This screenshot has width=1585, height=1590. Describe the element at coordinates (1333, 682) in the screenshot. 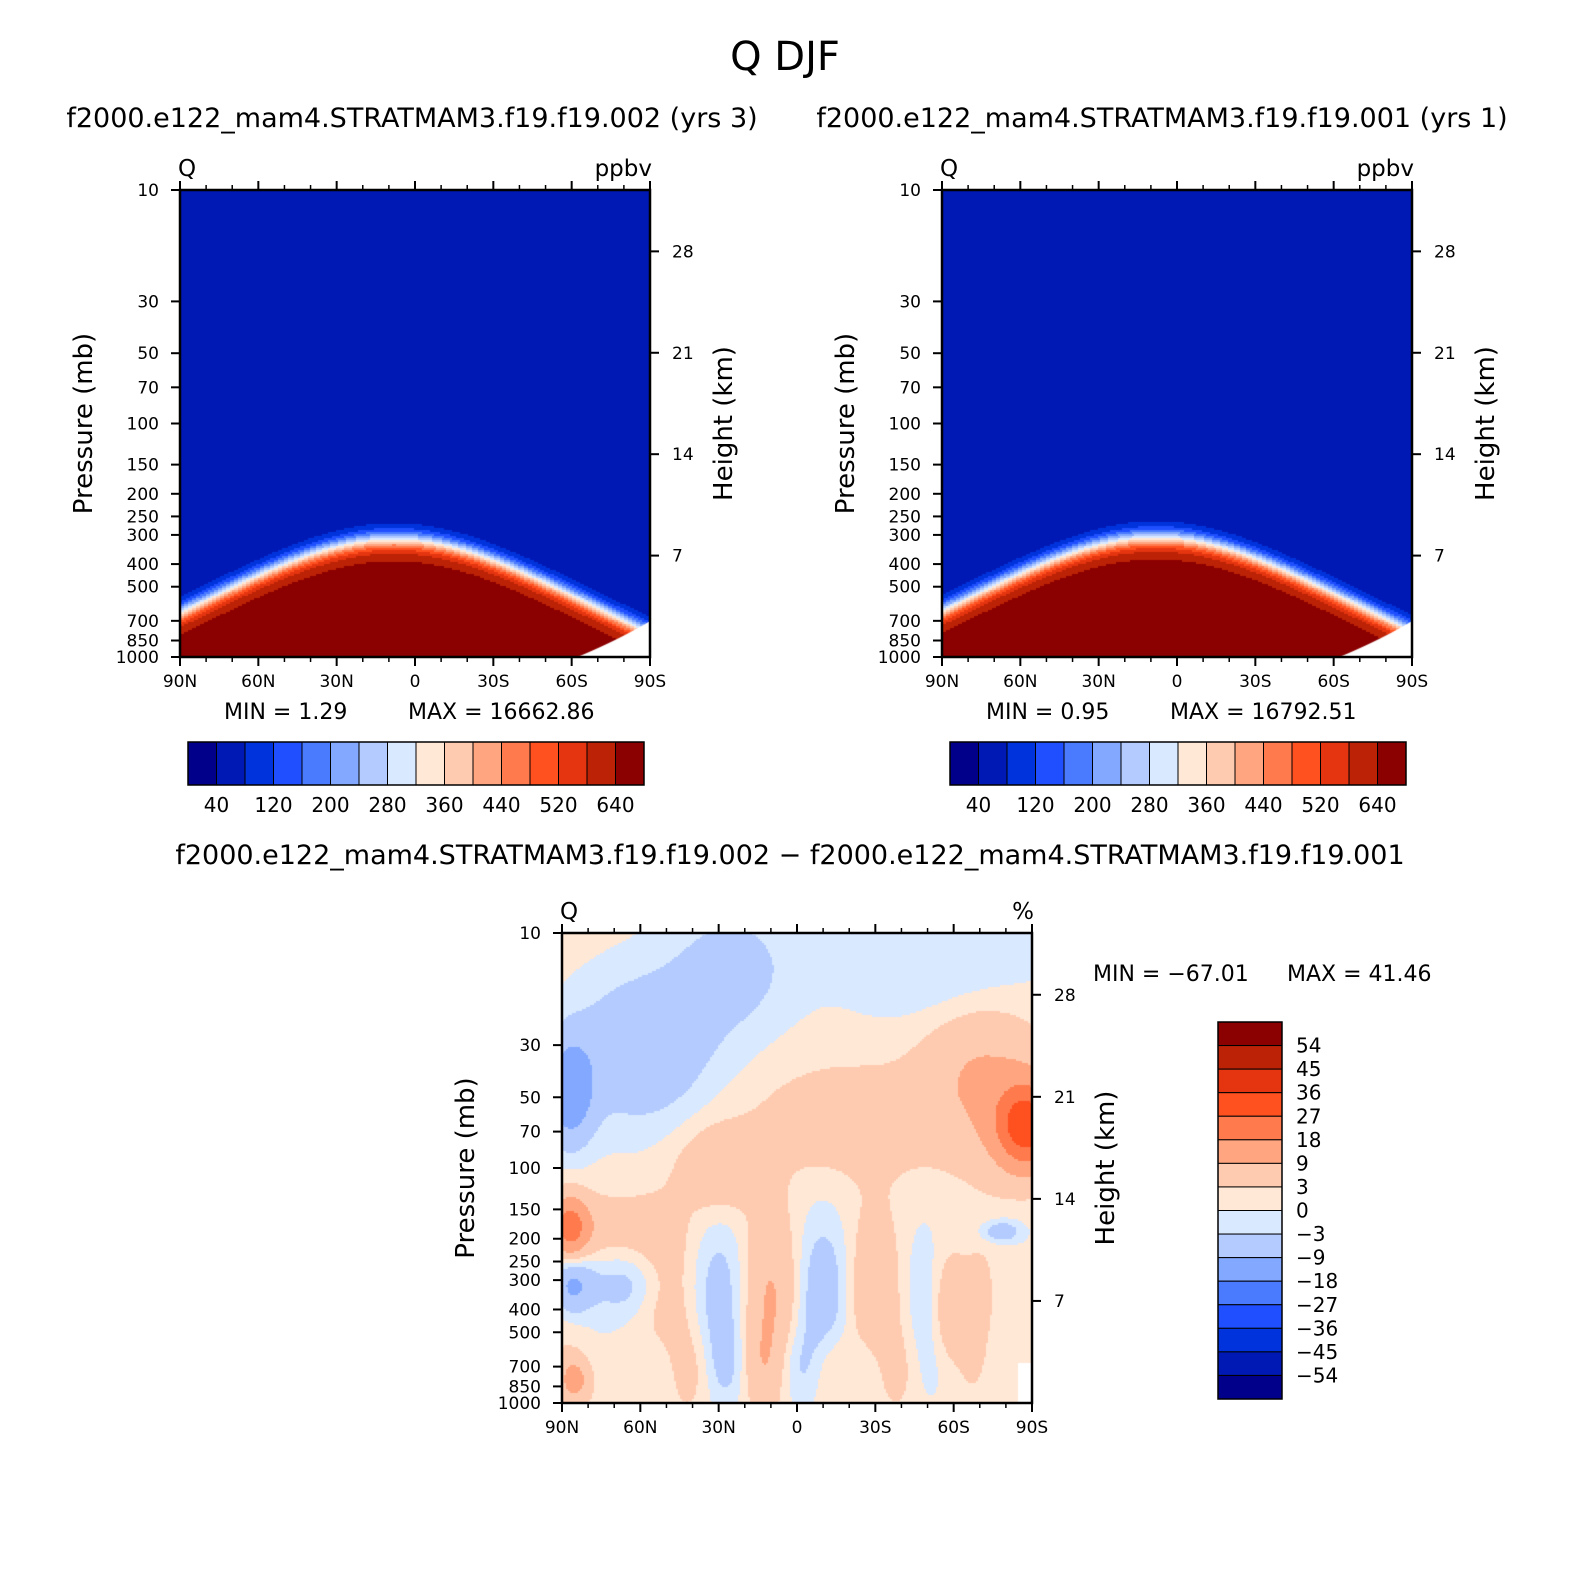

I see `right-xtick-label: 60S` at that location.